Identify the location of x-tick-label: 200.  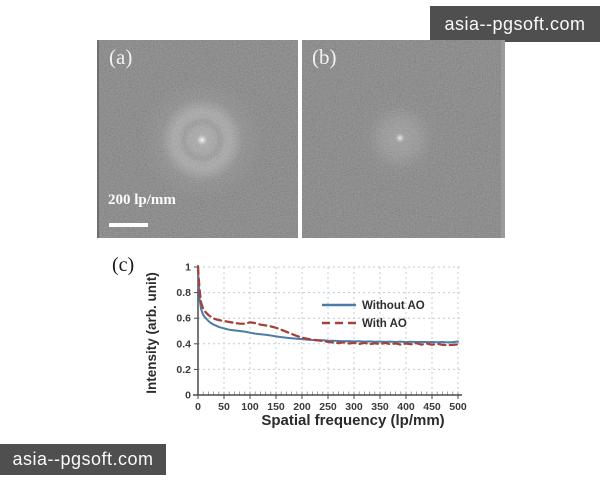
(302, 407).